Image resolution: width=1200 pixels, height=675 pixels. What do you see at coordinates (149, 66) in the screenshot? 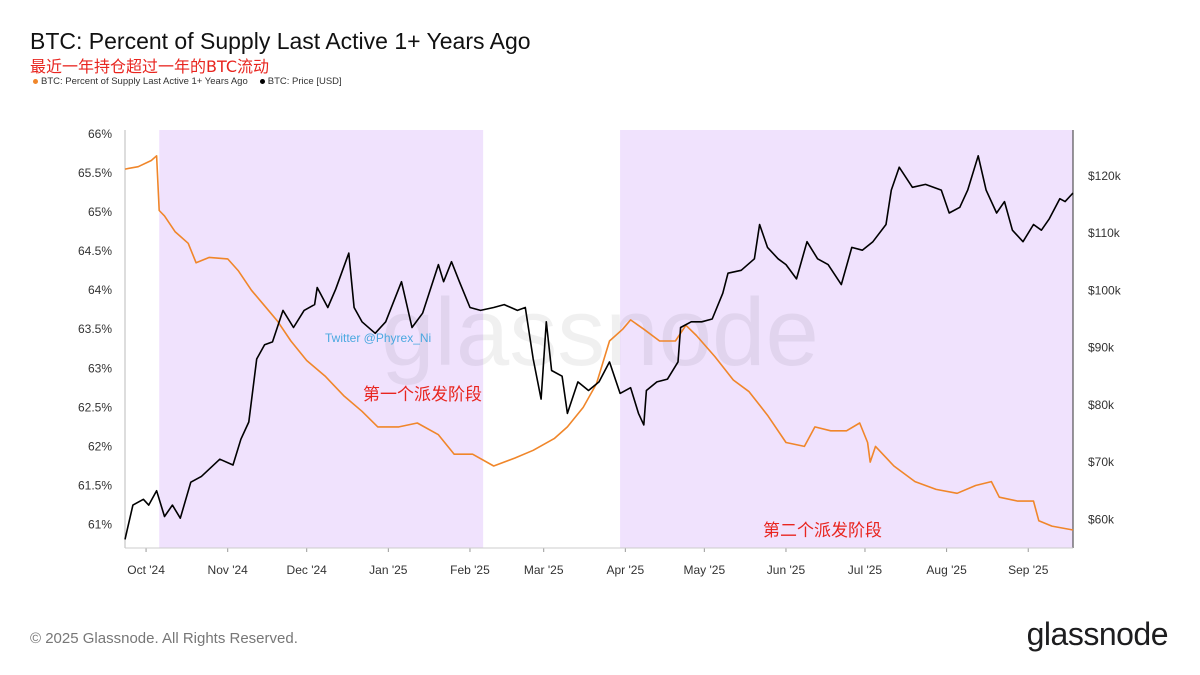
I see `chart-subtitle: 最近一年持仓超过一年的BTC流动` at bounding box center [149, 66].